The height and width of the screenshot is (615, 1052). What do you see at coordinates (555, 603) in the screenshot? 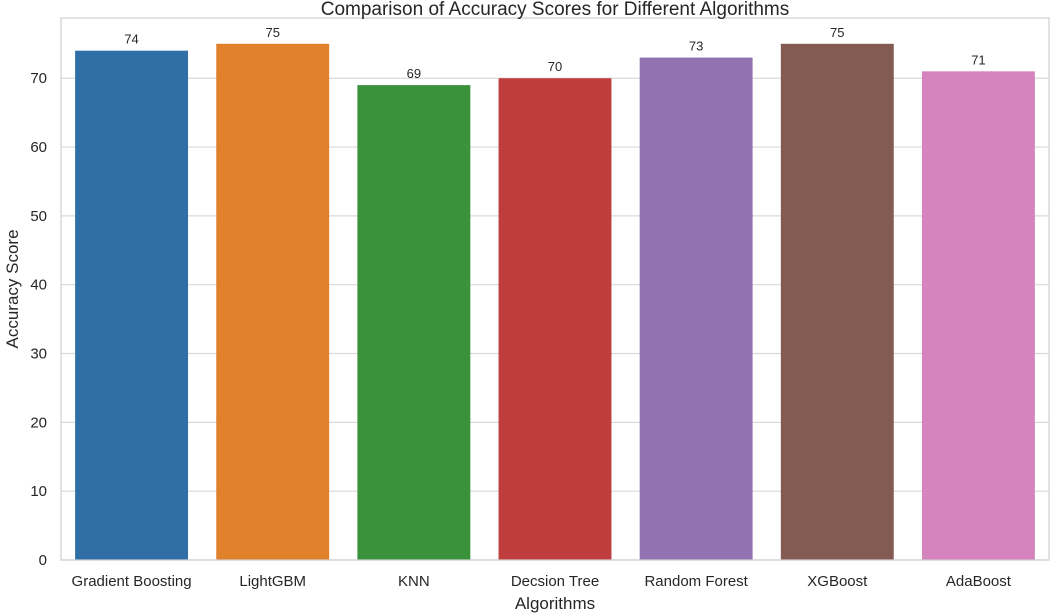
I see `x-axis-label: Algorithms` at bounding box center [555, 603].